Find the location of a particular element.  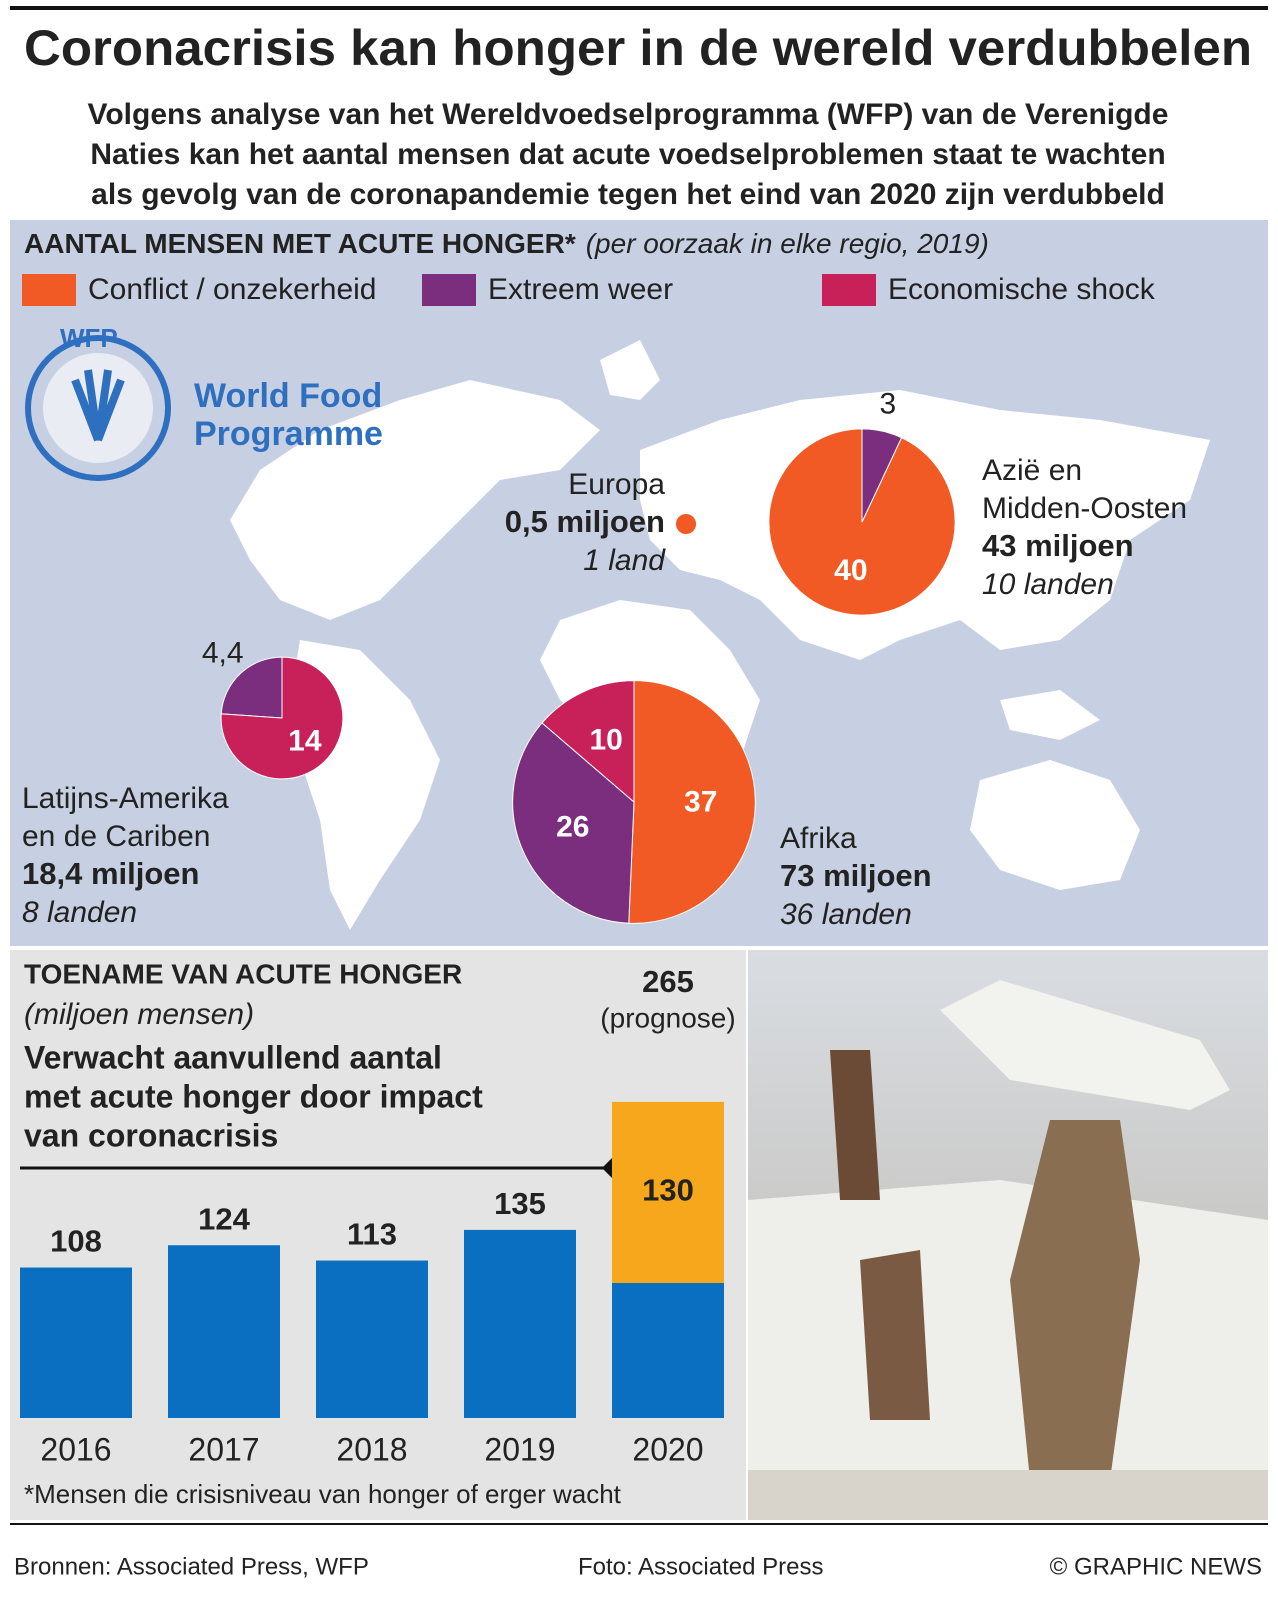

emblem-ring is located at coordinates (98, 408).